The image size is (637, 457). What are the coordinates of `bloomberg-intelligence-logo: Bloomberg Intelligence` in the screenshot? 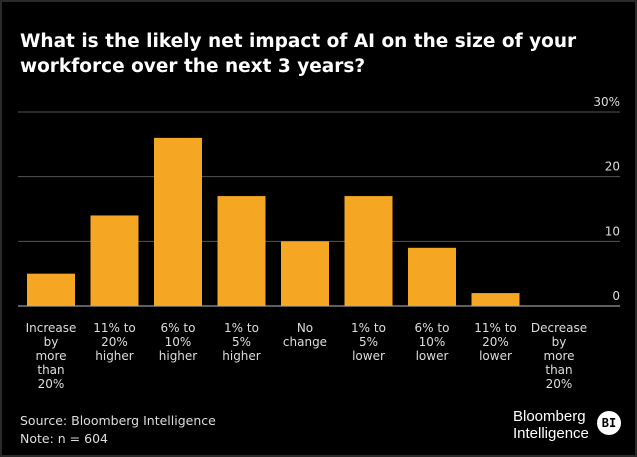 It's located at (551, 425).